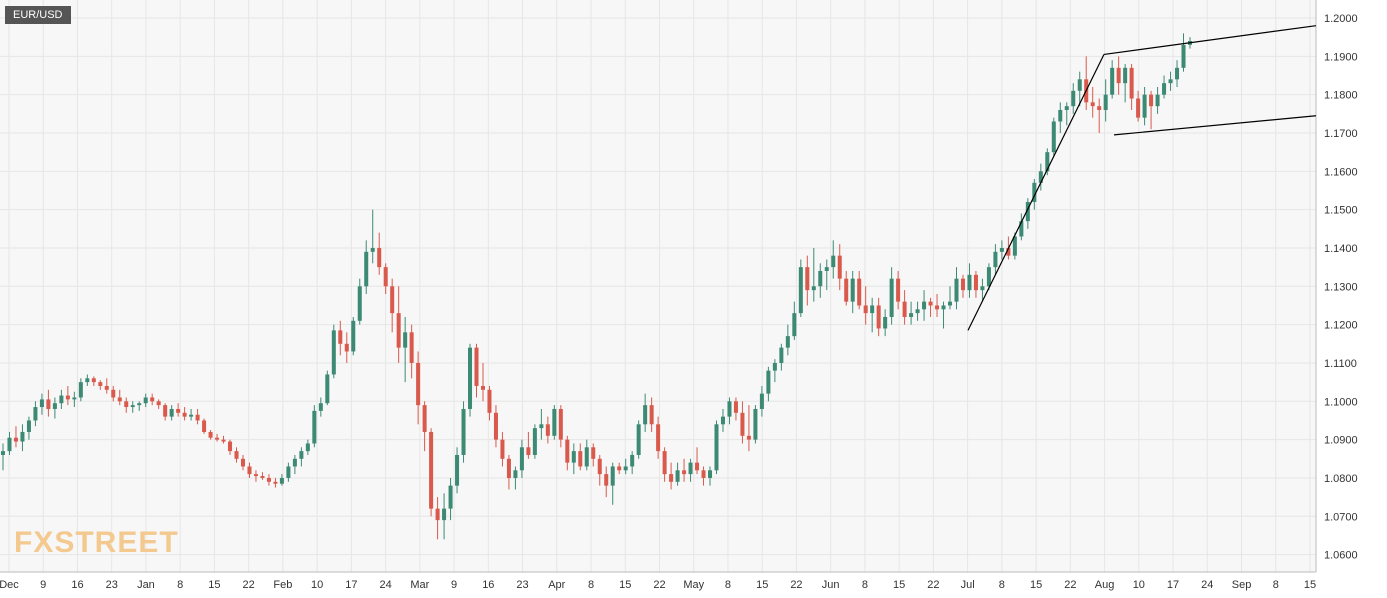  I want to click on y-tick-label: 1.1400, so click(1341, 249).